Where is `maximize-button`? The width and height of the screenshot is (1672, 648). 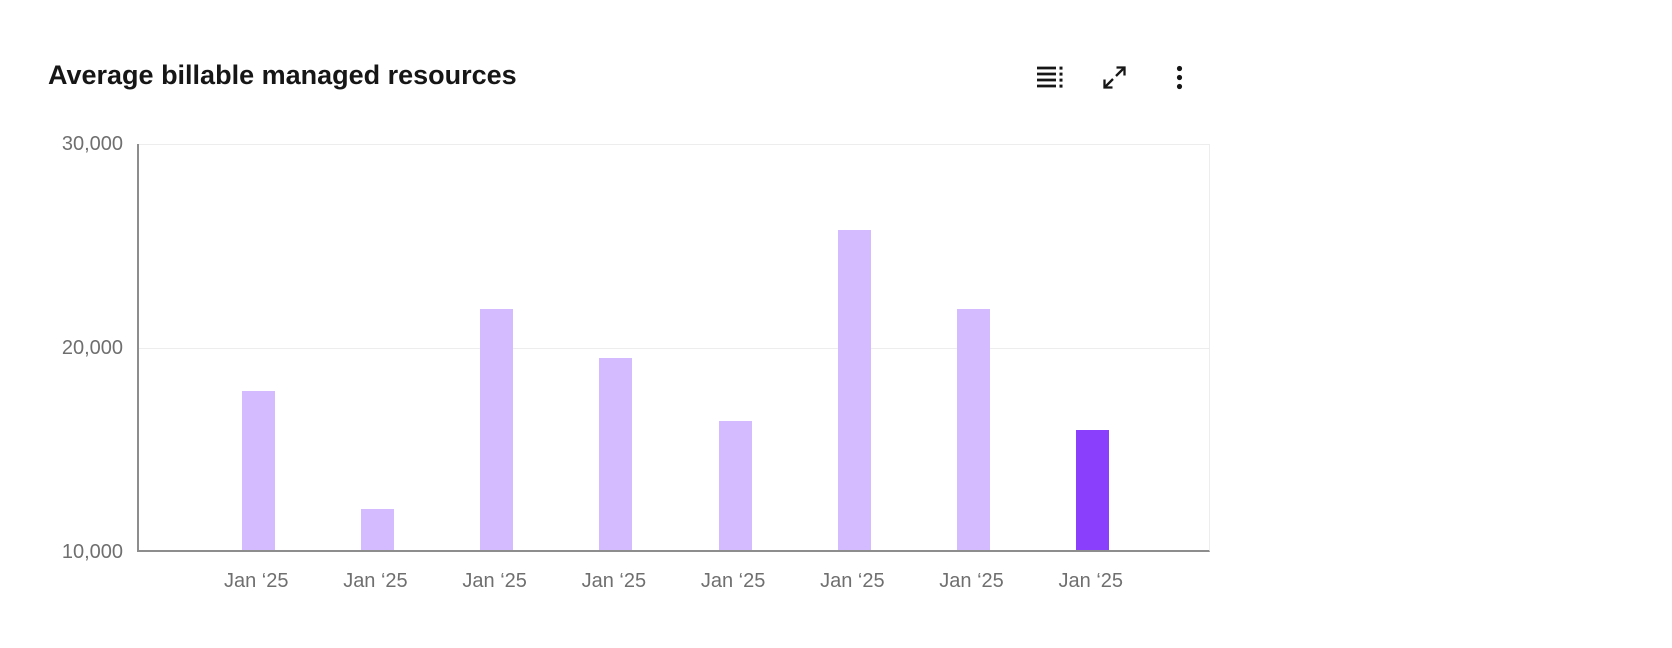 maximize-button is located at coordinates (1114, 77).